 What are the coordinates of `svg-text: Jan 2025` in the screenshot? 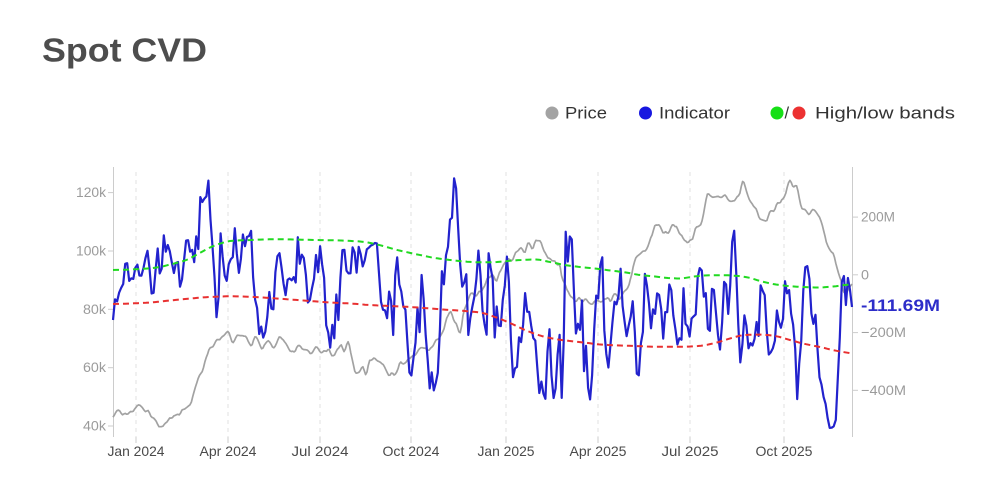 It's located at (506, 451).